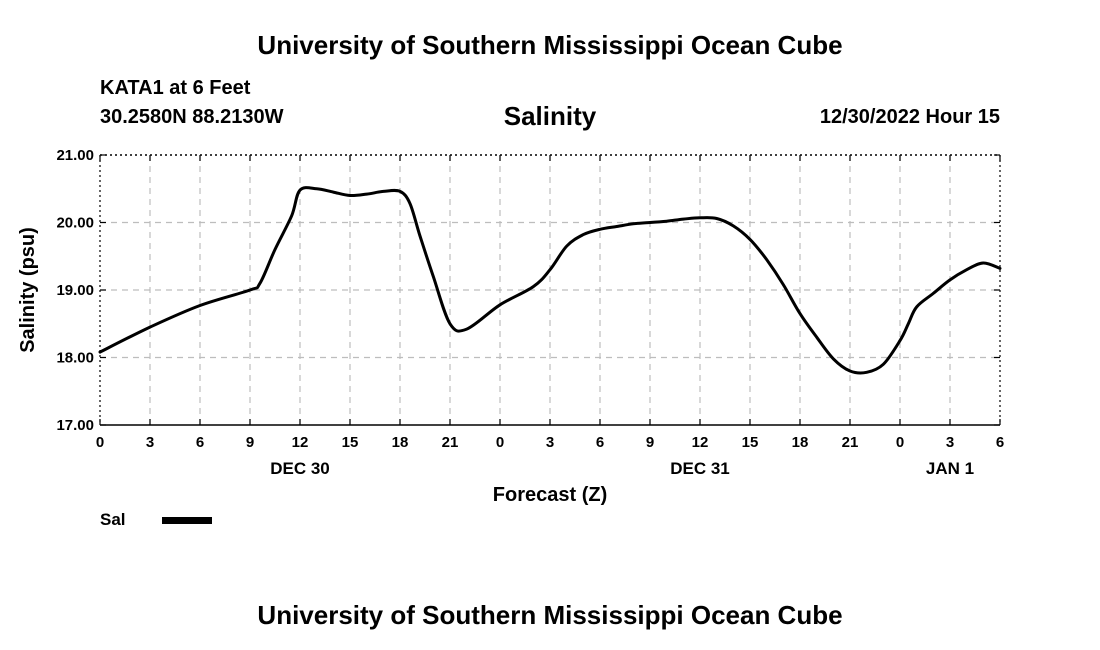 The height and width of the screenshot is (650, 1100). Describe the element at coordinates (75, 290) in the screenshot. I see `y-tick-label: 19.00` at that location.